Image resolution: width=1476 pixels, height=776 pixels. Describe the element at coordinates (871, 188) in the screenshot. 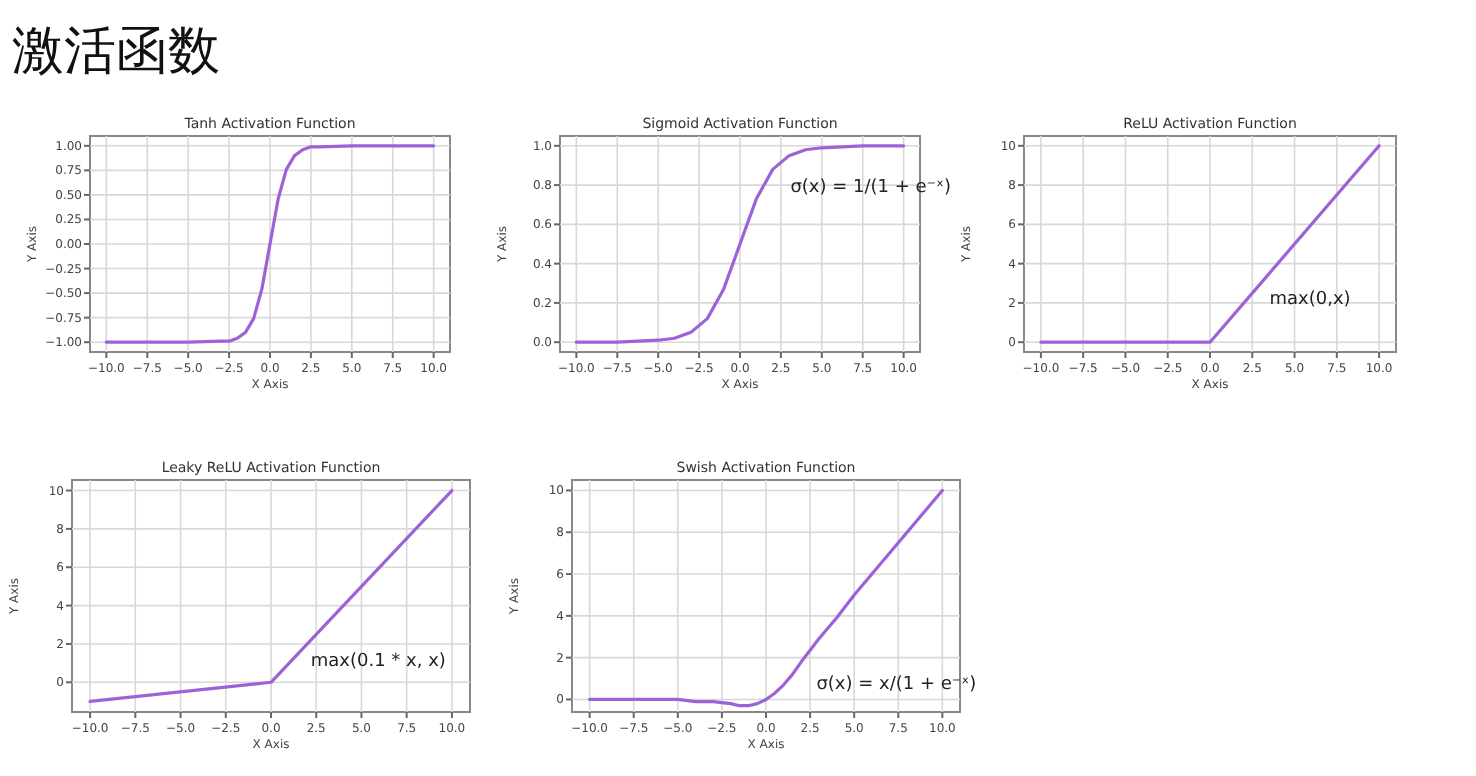

I see `annotation: σ(x) = 1/(1 + e⁻ˣ)` at that location.